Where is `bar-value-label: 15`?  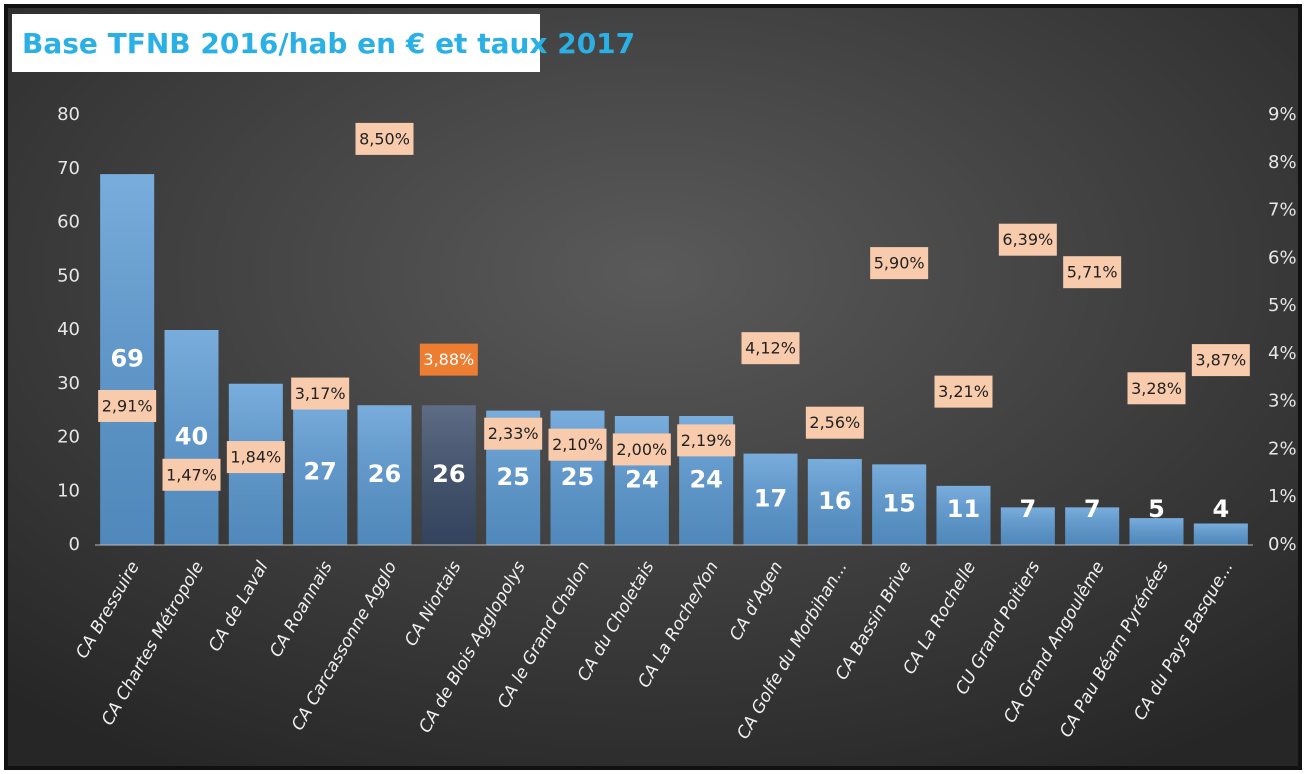 bar-value-label: 15 is located at coordinates (898, 504).